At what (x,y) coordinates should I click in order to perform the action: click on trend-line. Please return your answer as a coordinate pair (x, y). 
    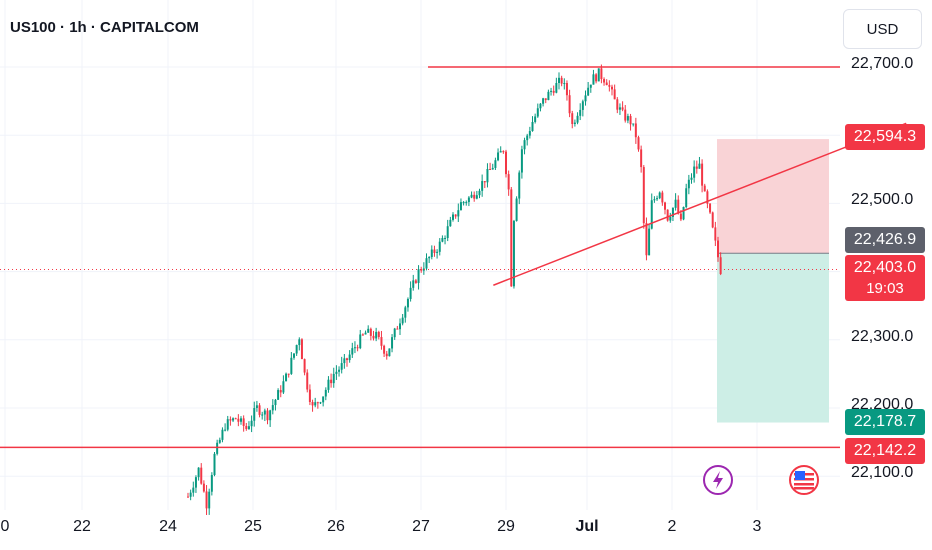
    Looking at the image, I should click on (700, 204).